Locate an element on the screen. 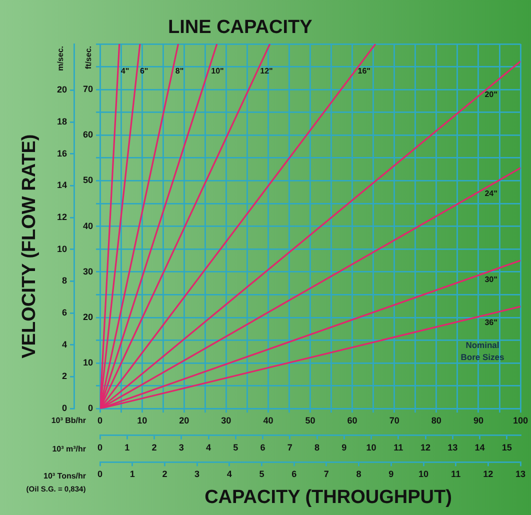 Image resolution: width=531 pixels, height=515 pixels. x2-tick-label: 3 is located at coordinates (181, 447).